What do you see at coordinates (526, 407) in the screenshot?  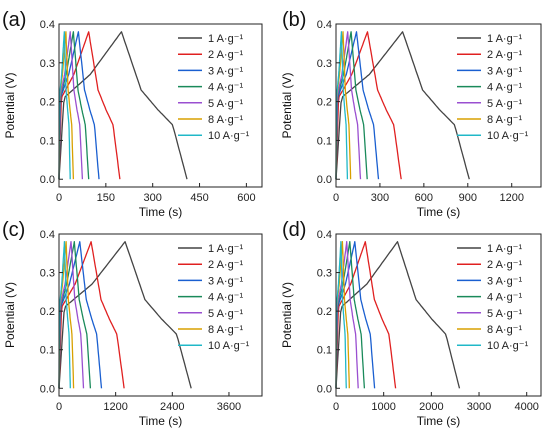 I see `x-tick-label: 4000` at bounding box center [526, 407].